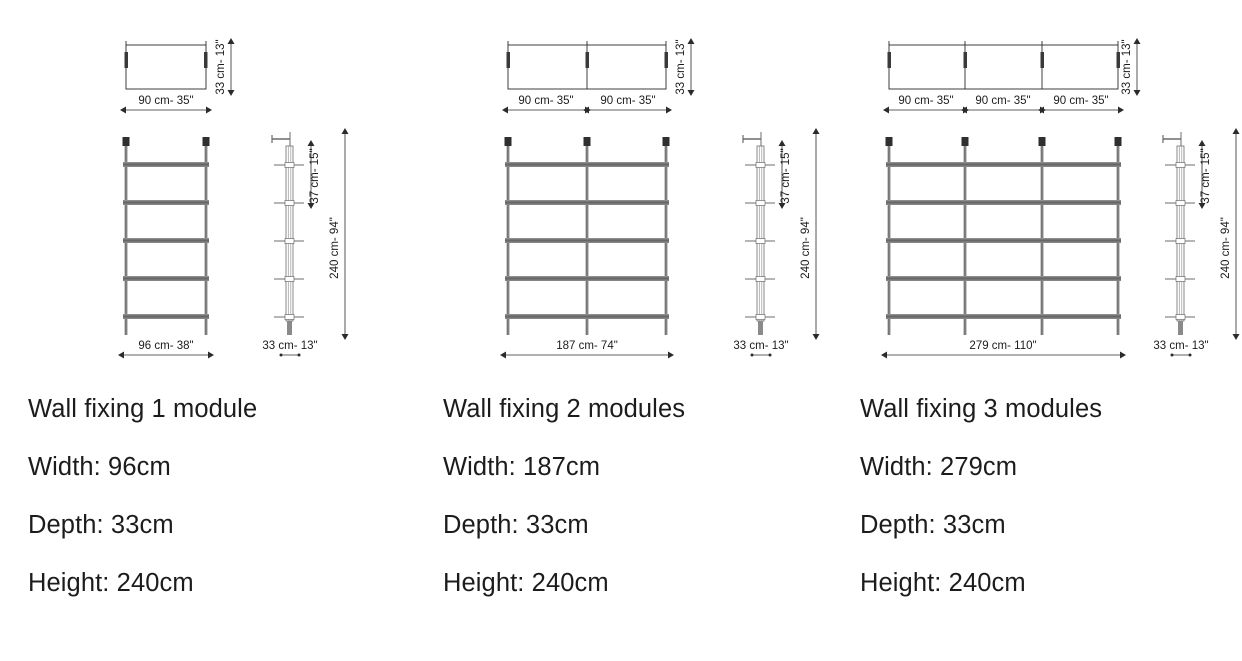 The height and width of the screenshot is (661, 1242). I want to click on side-view-depth-label-1: 33 cm- 13", so click(289, 346).